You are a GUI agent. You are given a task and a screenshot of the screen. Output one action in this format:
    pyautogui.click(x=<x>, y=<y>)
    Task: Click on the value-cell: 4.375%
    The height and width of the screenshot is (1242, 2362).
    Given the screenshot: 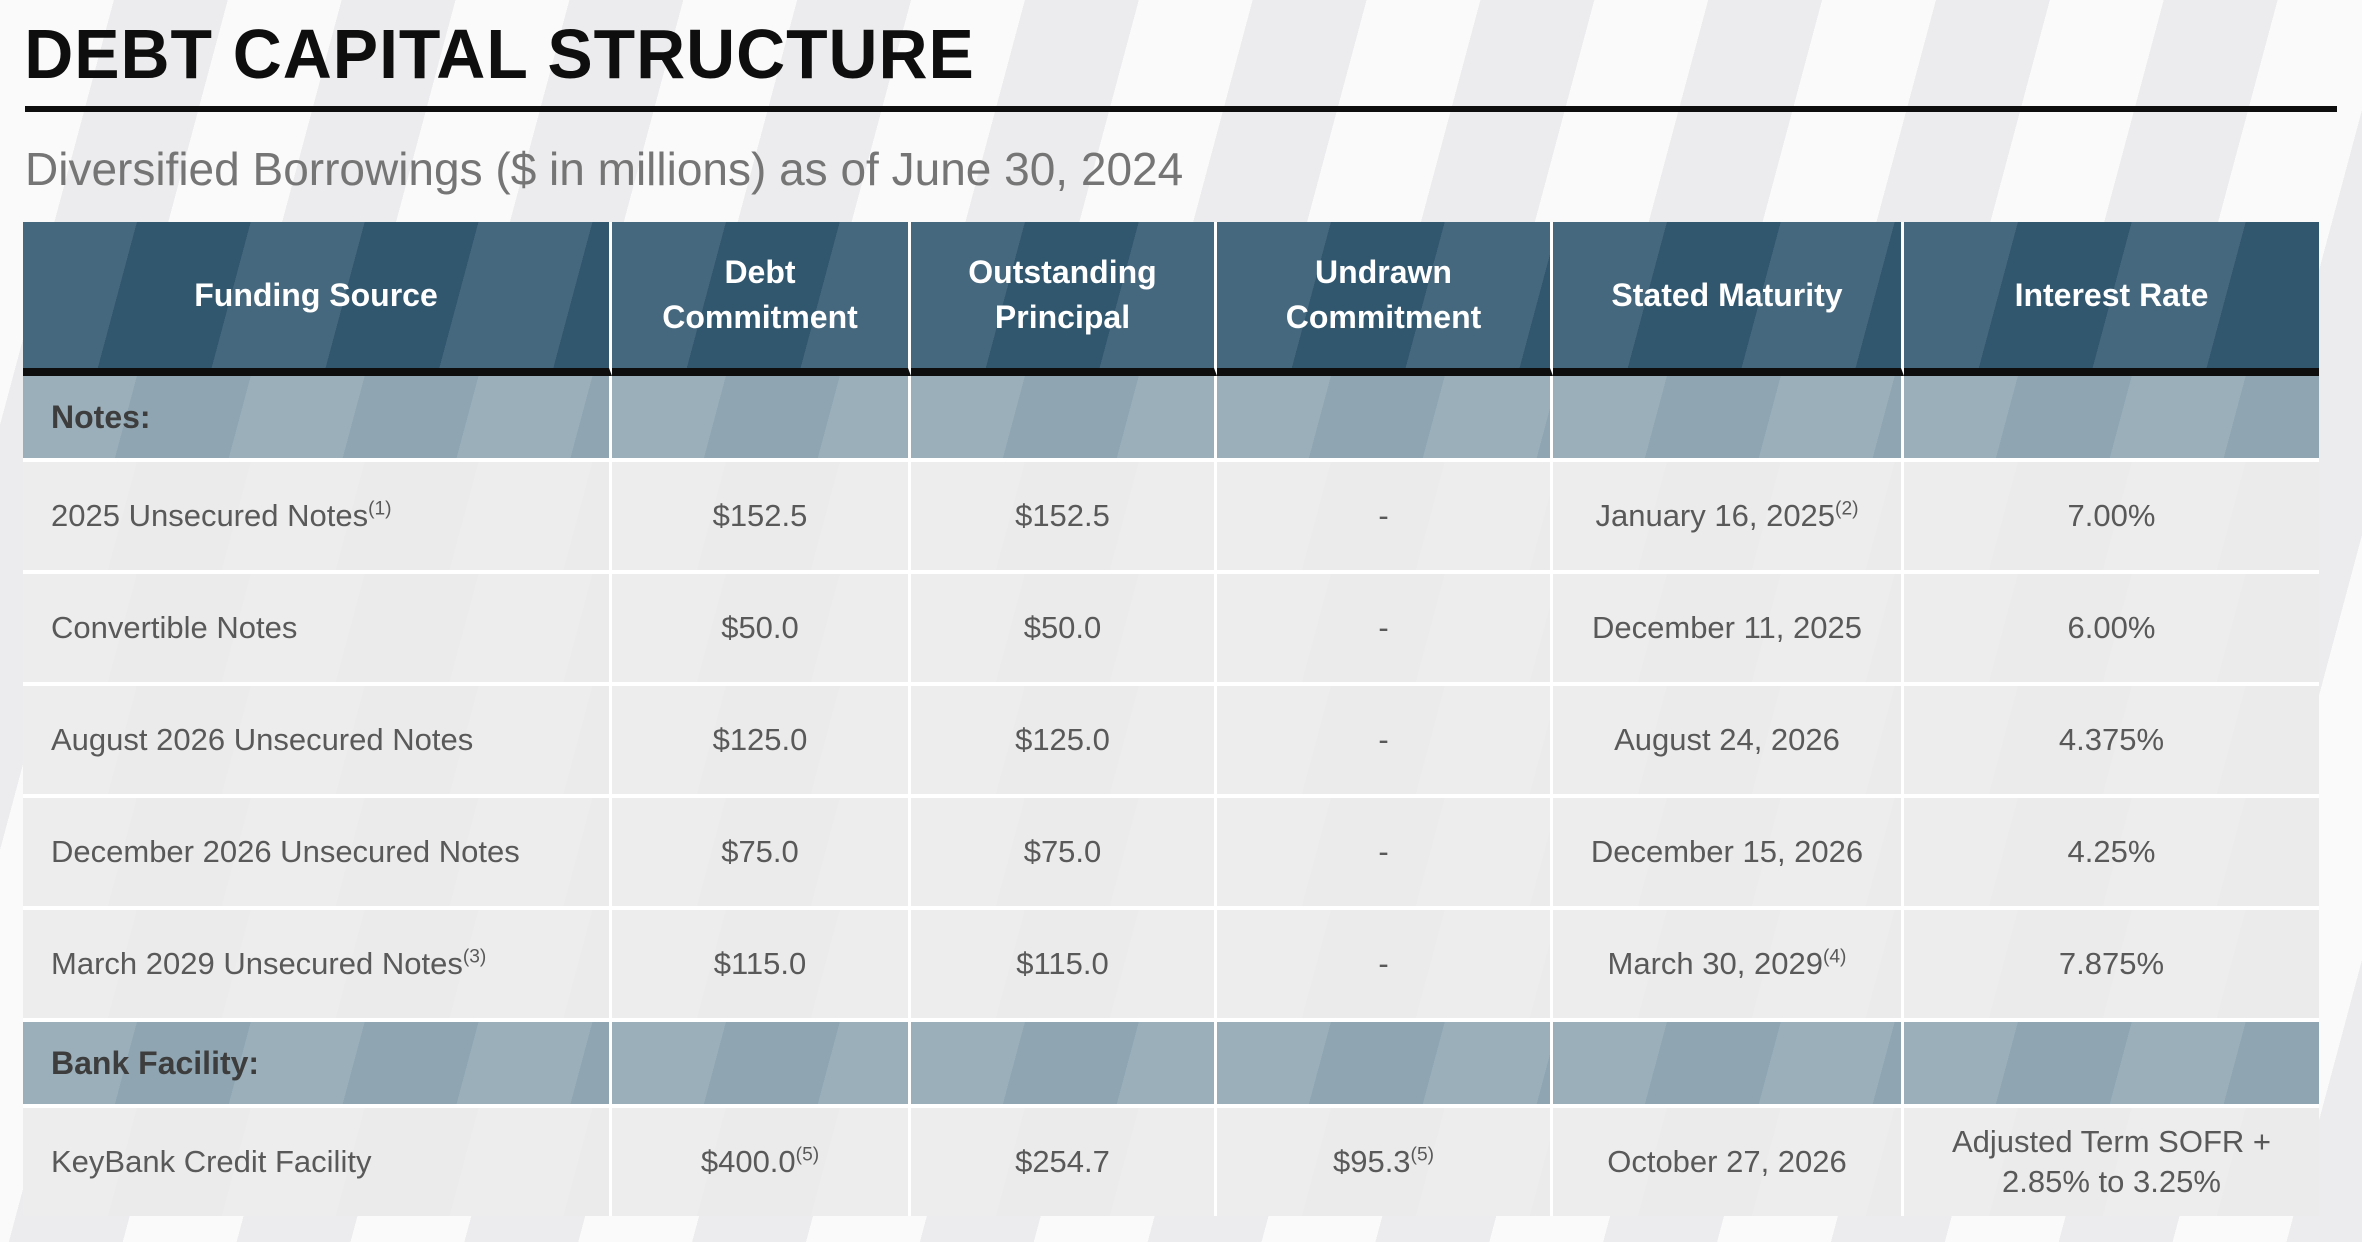 What is the action you would take?
    pyautogui.click(x=2111, y=742)
    